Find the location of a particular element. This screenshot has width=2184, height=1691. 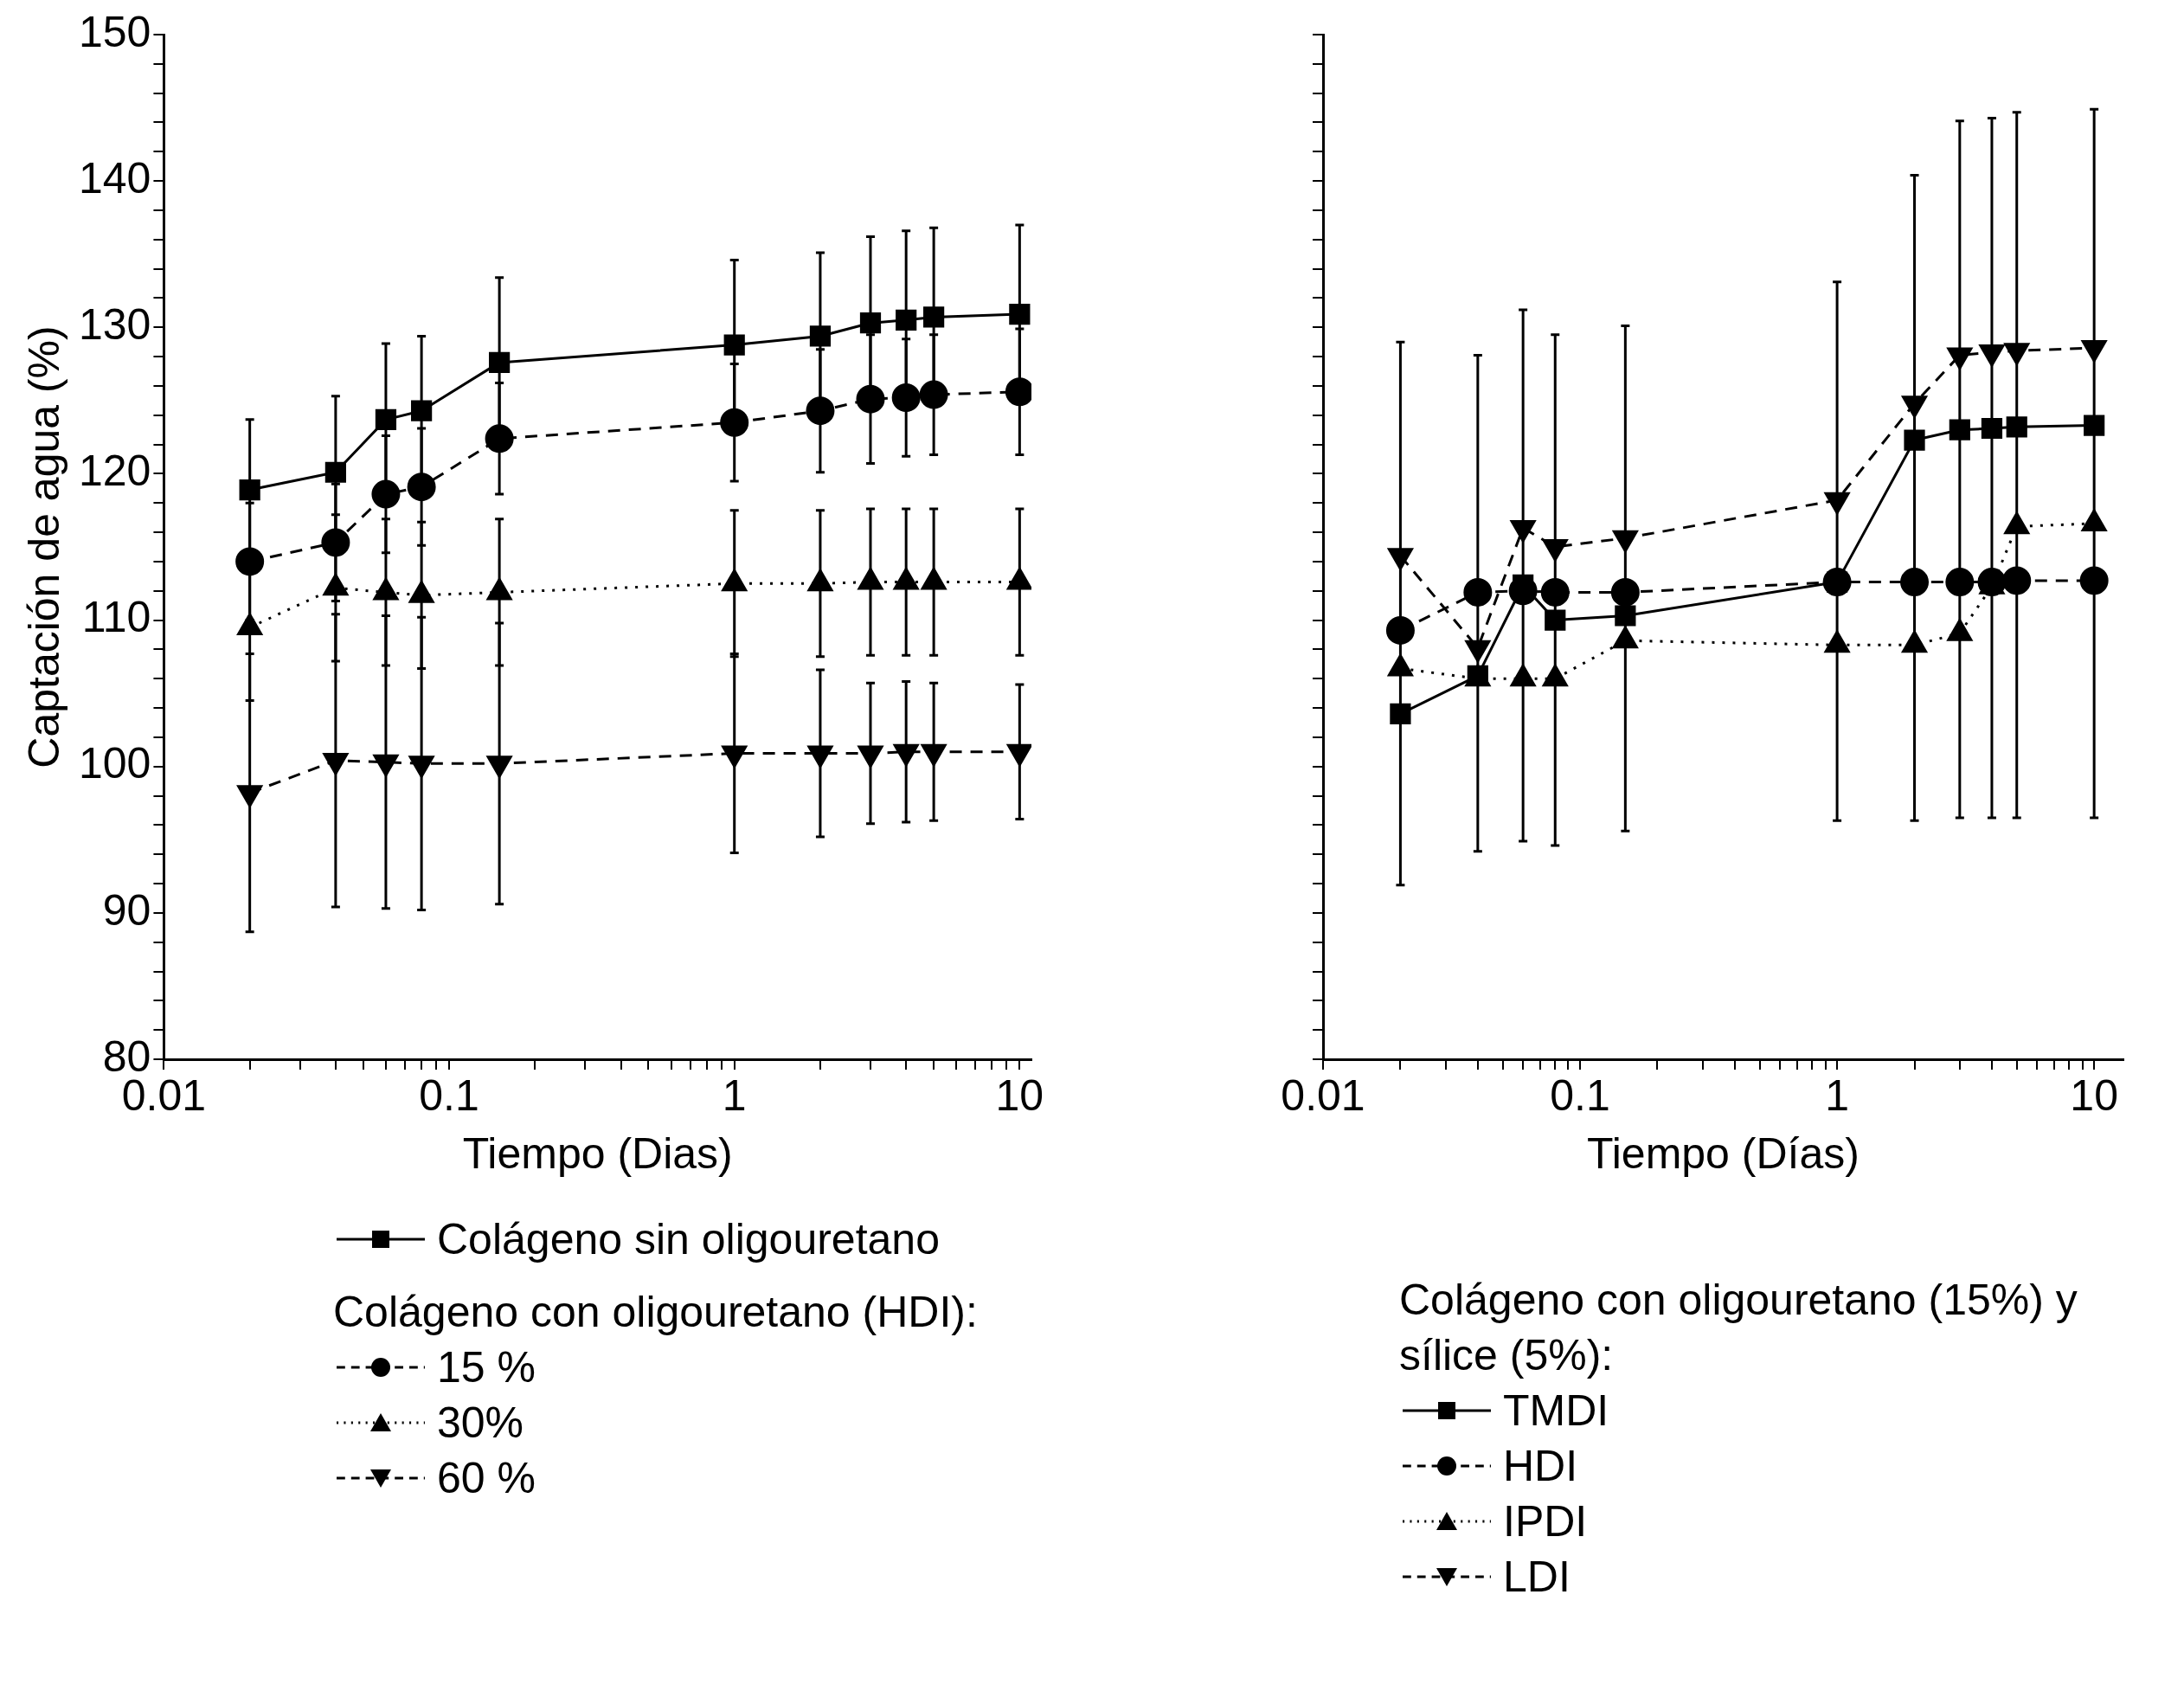

y-axis-title: Captación de agua (%) is located at coordinates (43, 546).